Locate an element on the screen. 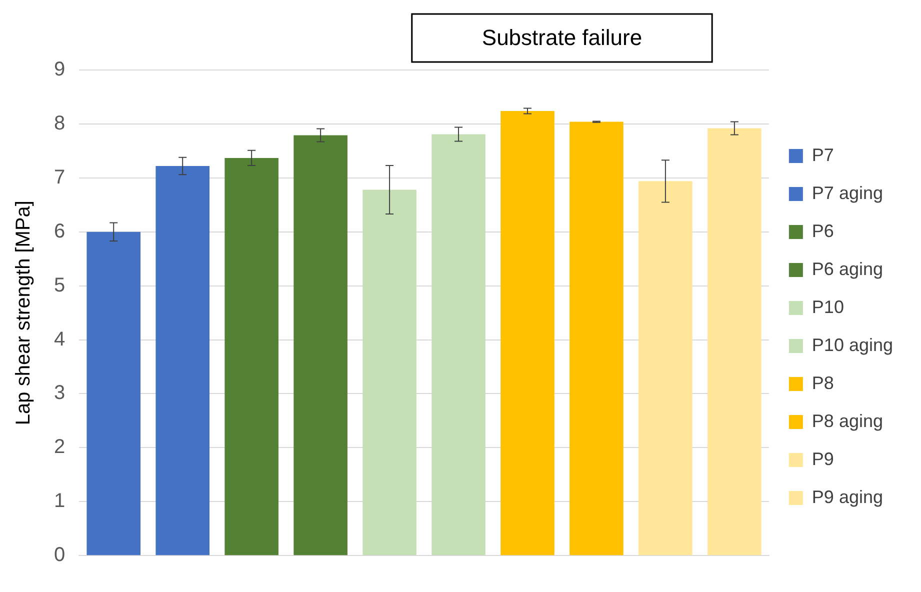  legend-label: P6 aging is located at coordinates (847, 268).